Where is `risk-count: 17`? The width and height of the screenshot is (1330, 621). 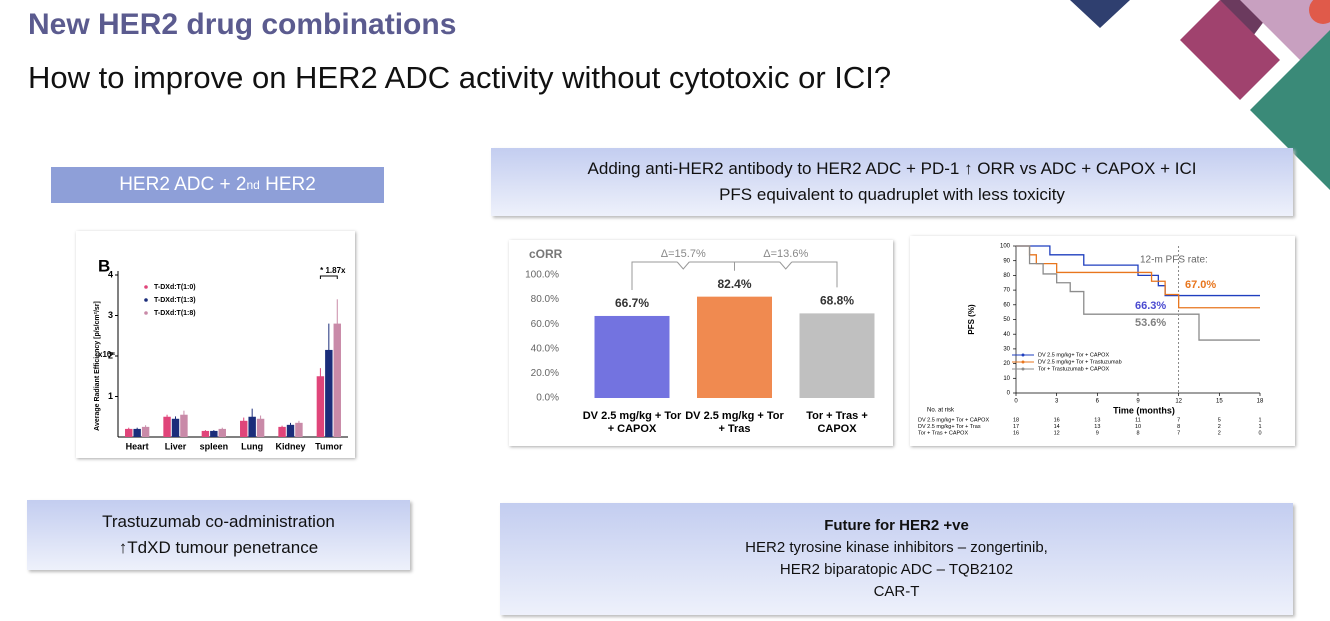 risk-count: 17 is located at coordinates (1016, 427).